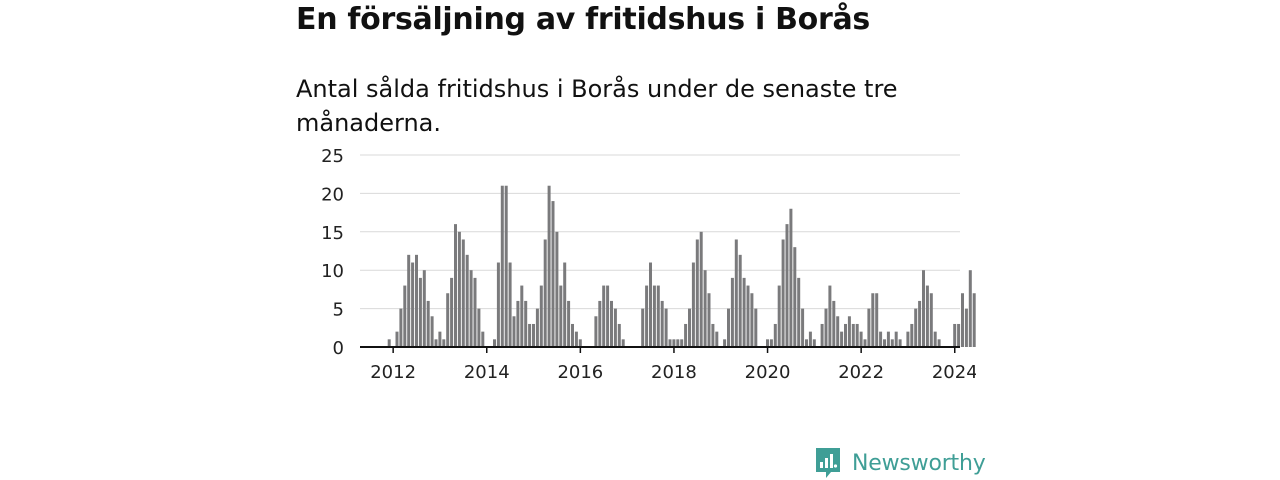 This screenshot has width=1280, height=480. I want to click on y-tick-label: 15, so click(332, 233).